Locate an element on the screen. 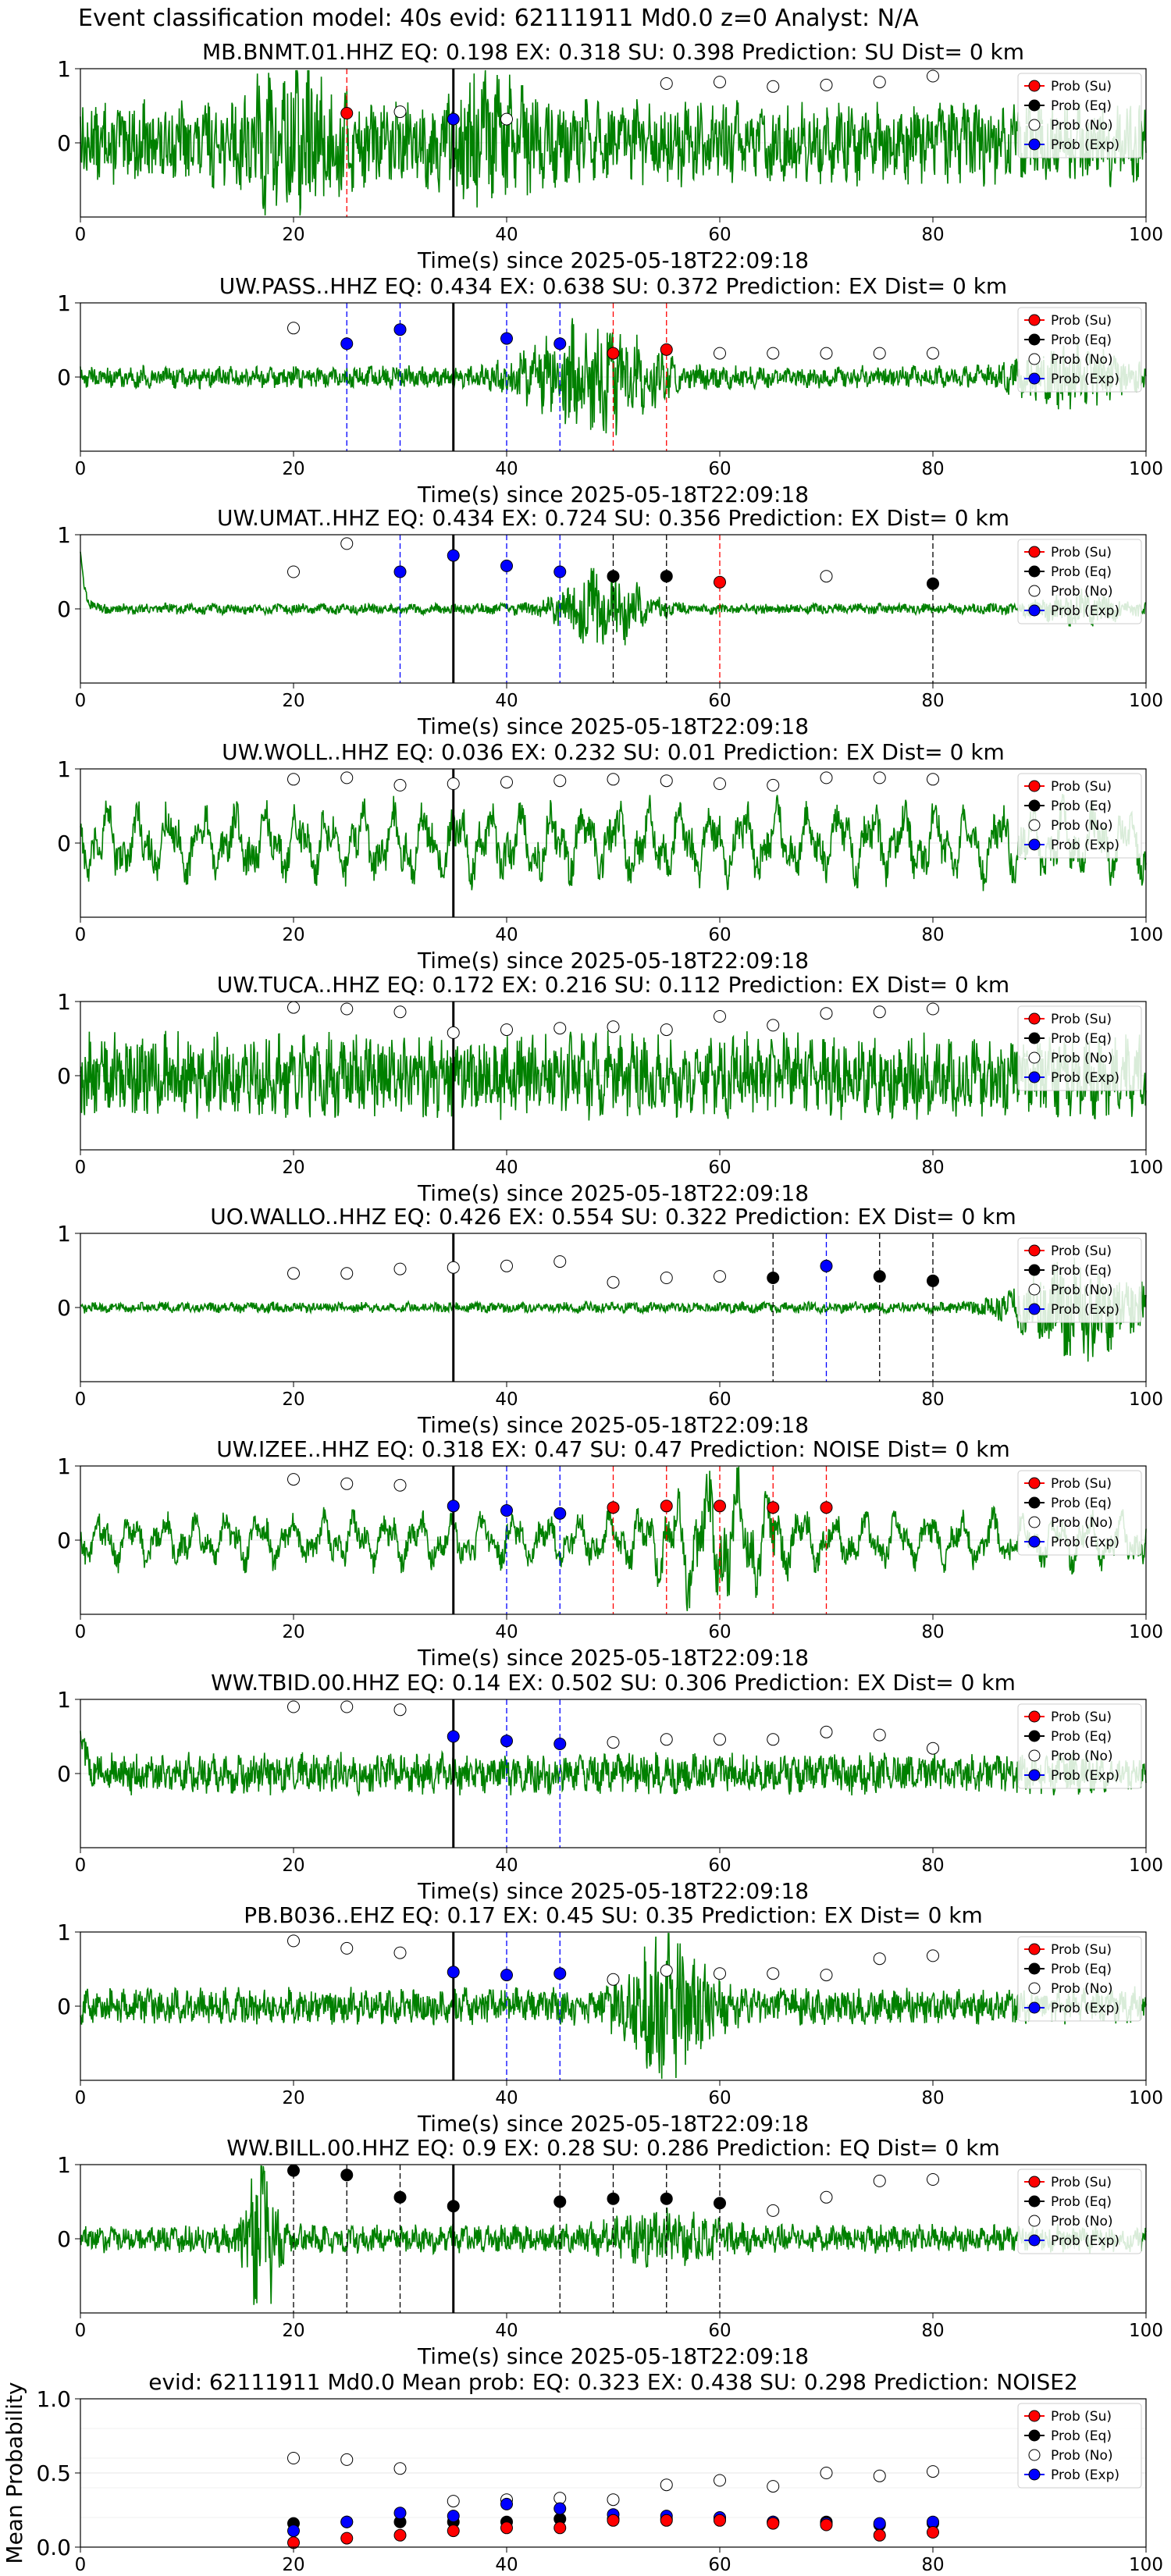 The height and width of the screenshot is (2576, 1171). x-tick-label: 60 is located at coordinates (719, 1866).